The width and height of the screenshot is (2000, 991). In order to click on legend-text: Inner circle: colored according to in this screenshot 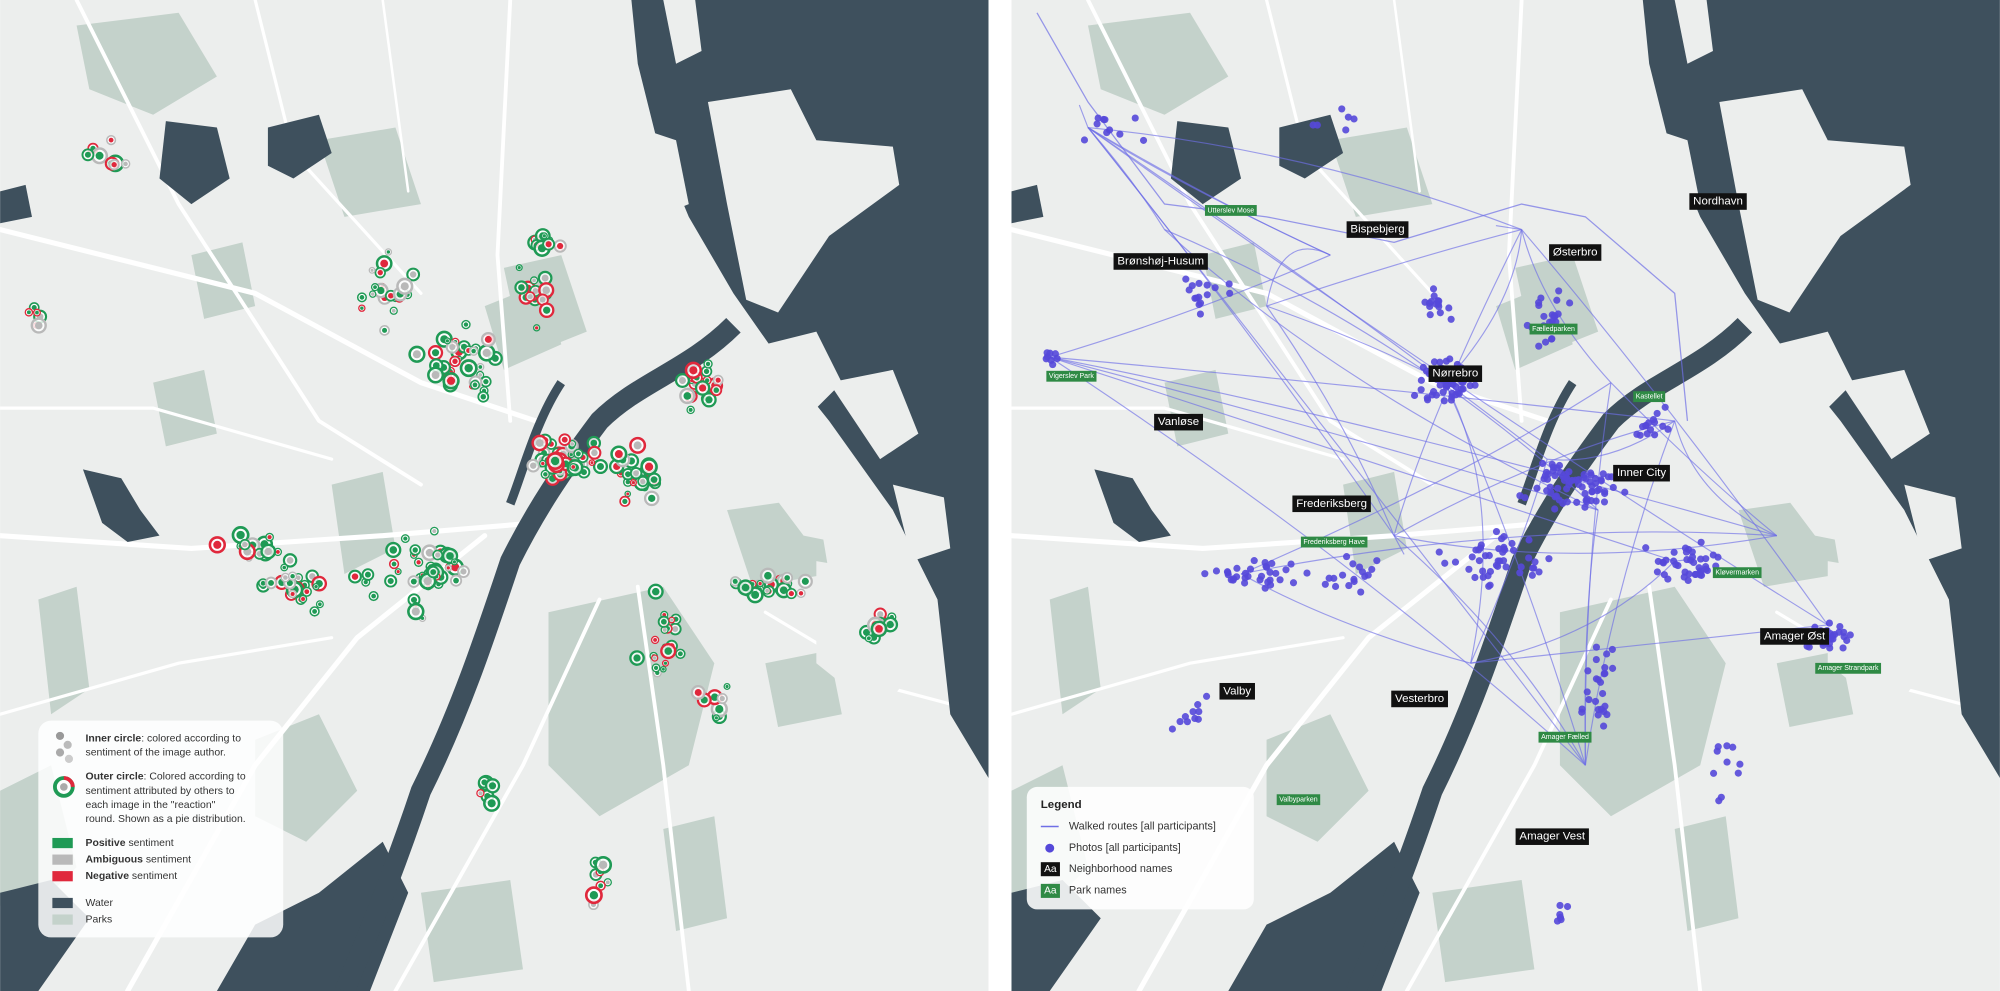, I will do `click(164, 738)`.